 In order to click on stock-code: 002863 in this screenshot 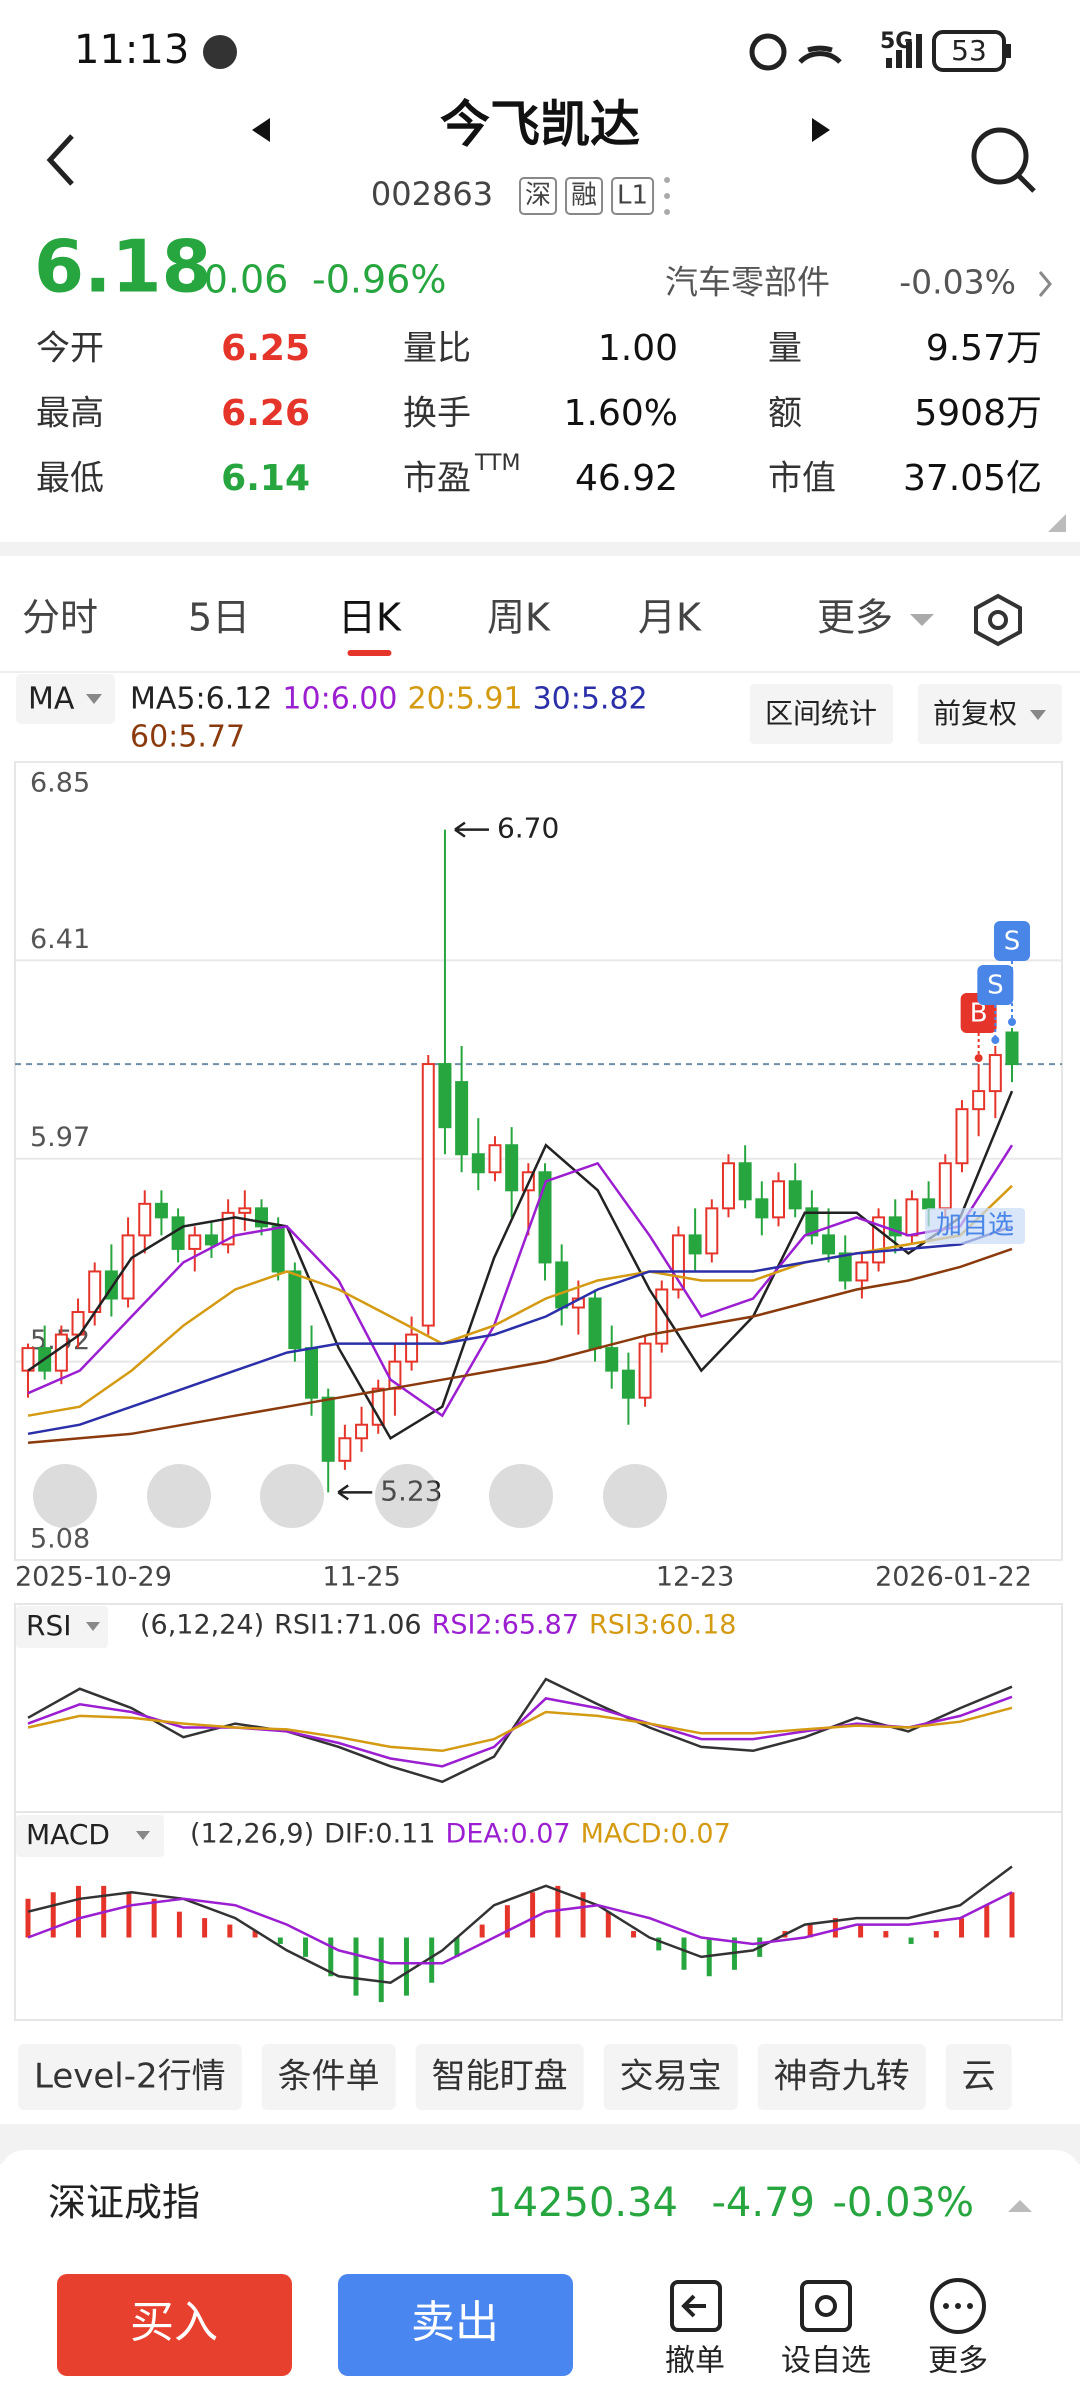, I will do `click(432, 194)`.